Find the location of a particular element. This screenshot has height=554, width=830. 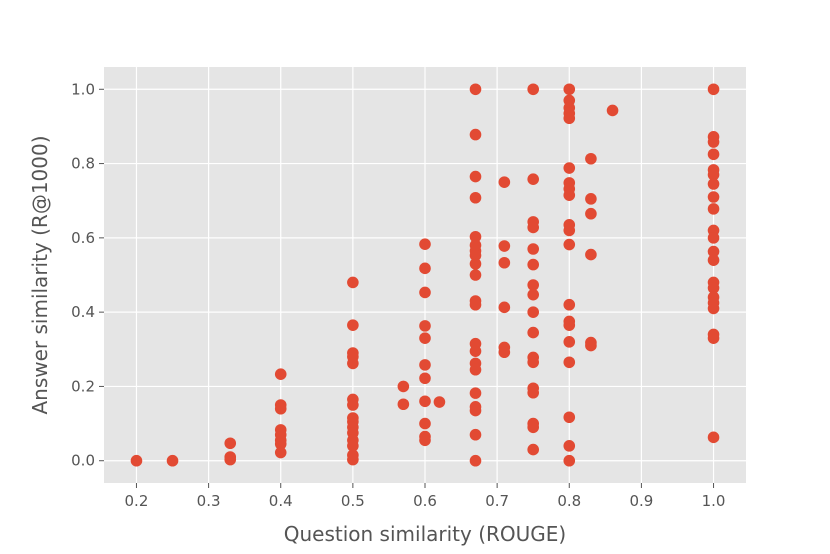

y-axis-label: Answer similarity (R@1000) is located at coordinates (40, 274).